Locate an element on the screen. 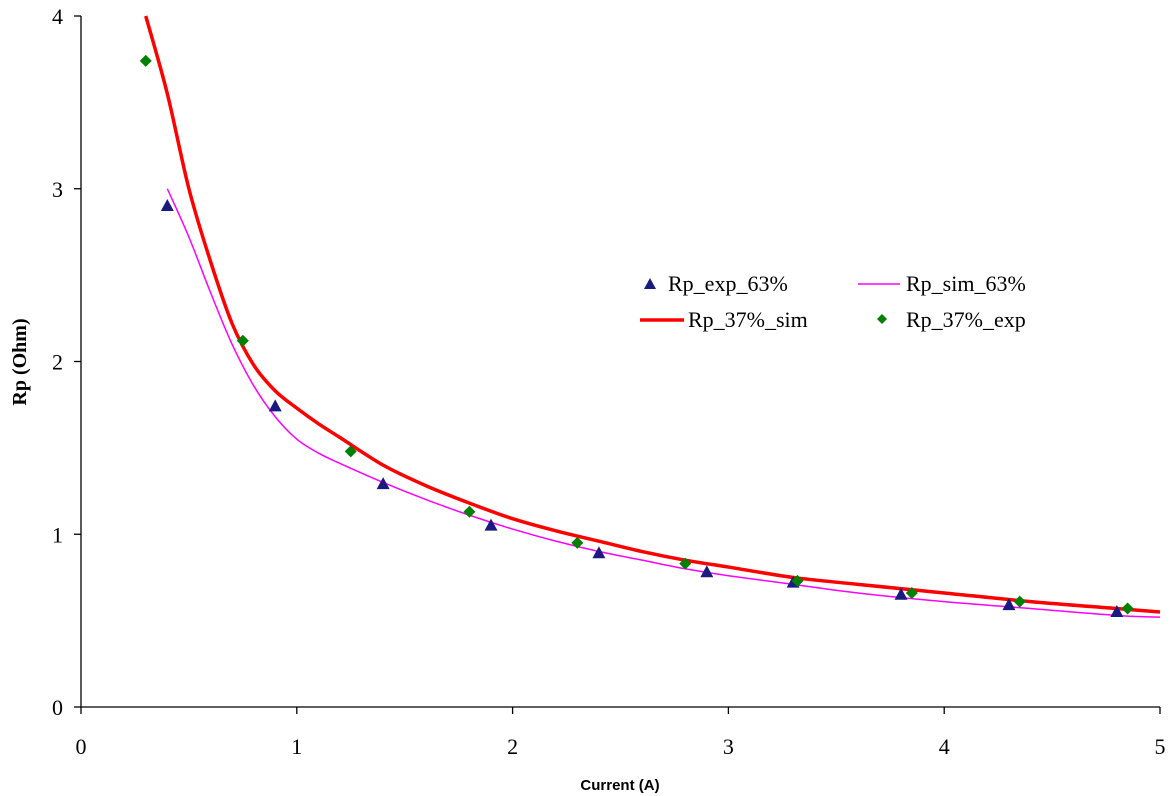  x-axis-label: Current (A) is located at coordinates (619, 785).